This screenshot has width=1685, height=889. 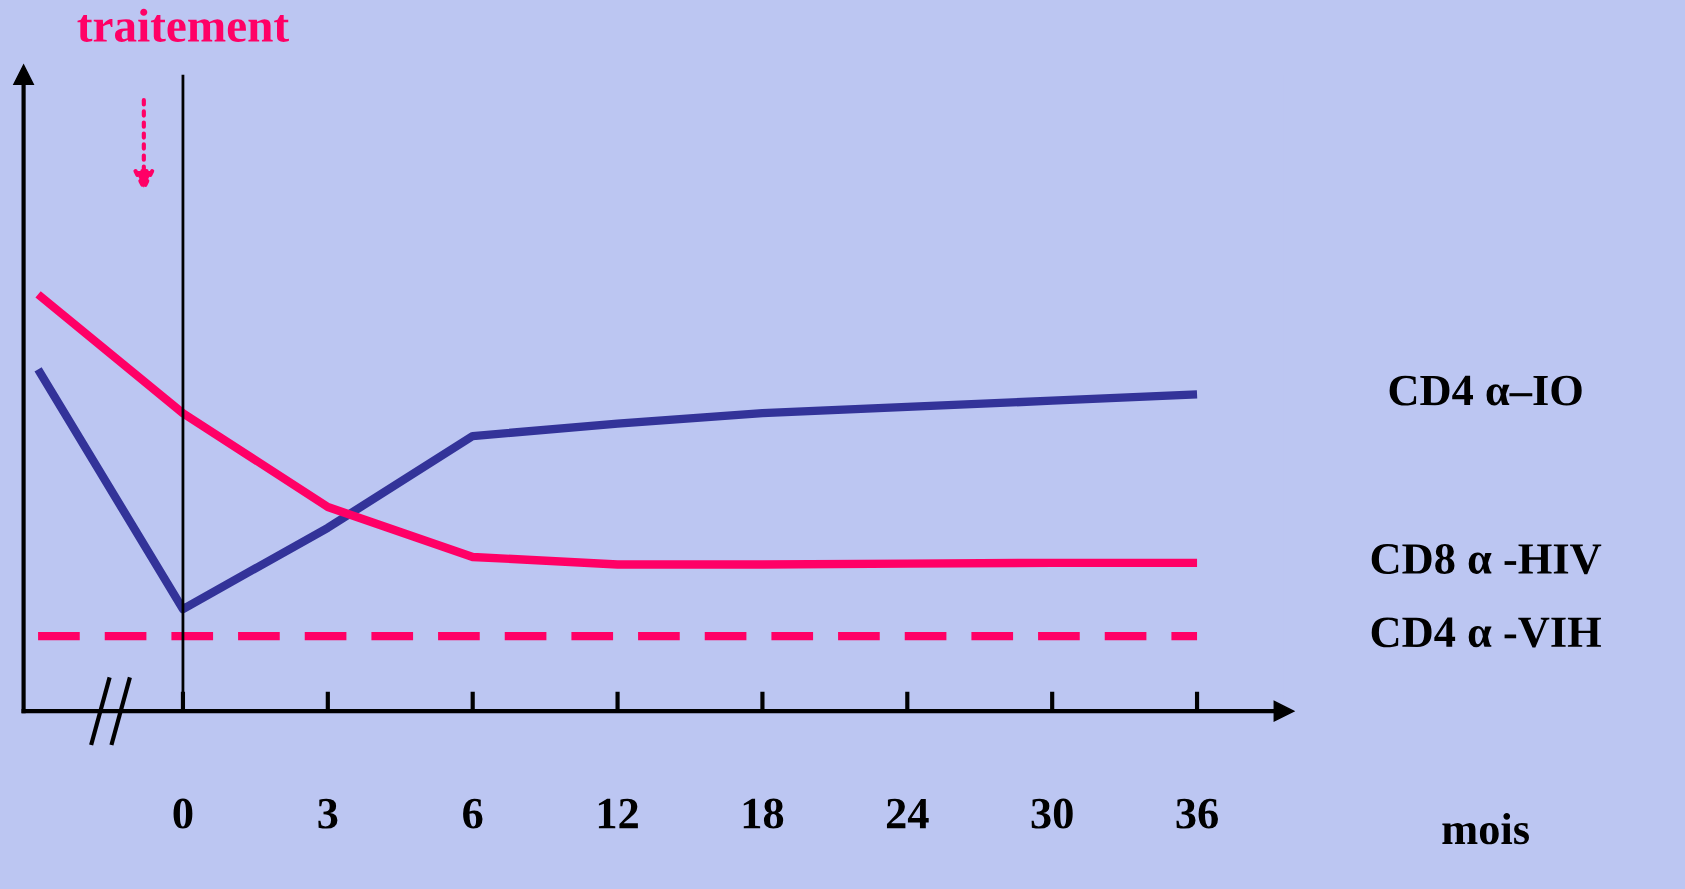 I want to click on x-axis-title: mois, so click(x=1485, y=829).